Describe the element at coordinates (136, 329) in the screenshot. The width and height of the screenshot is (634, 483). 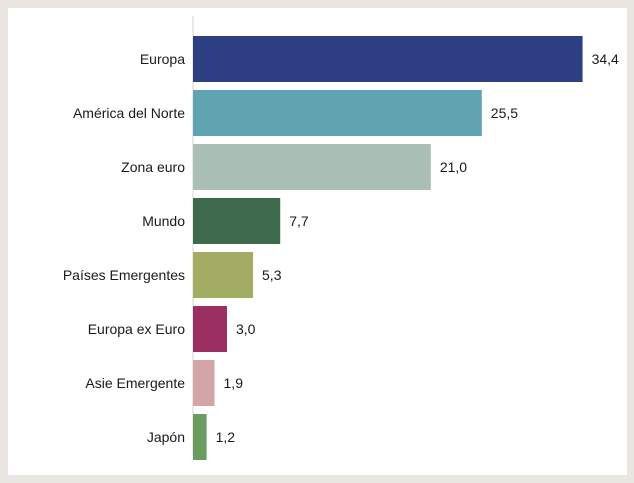
I see `category-label: Europa ex Euro` at that location.